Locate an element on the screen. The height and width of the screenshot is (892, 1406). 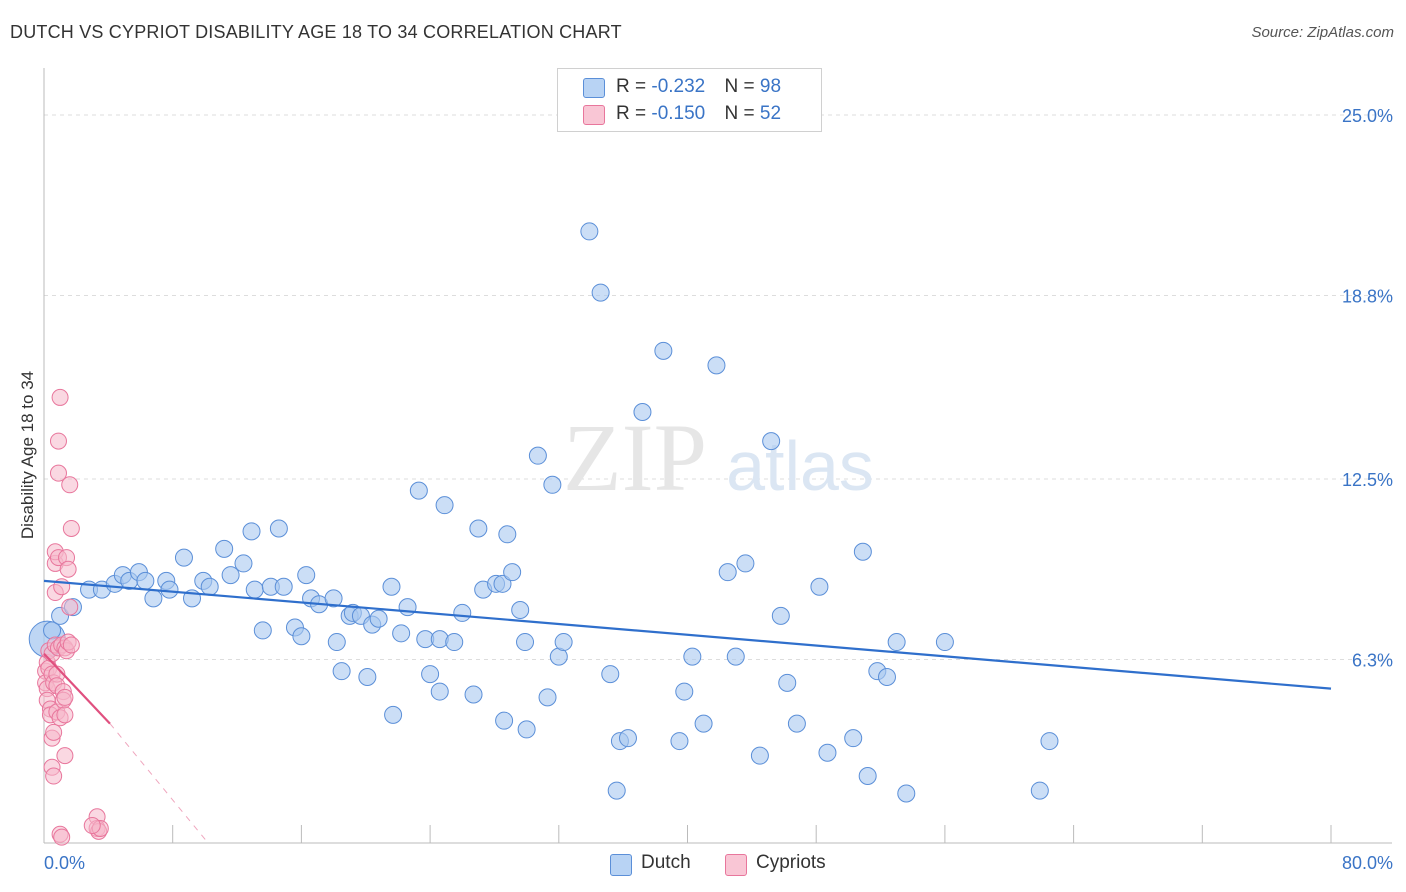
y-tick-label: 6.3% is located at coordinates (1372, 661).